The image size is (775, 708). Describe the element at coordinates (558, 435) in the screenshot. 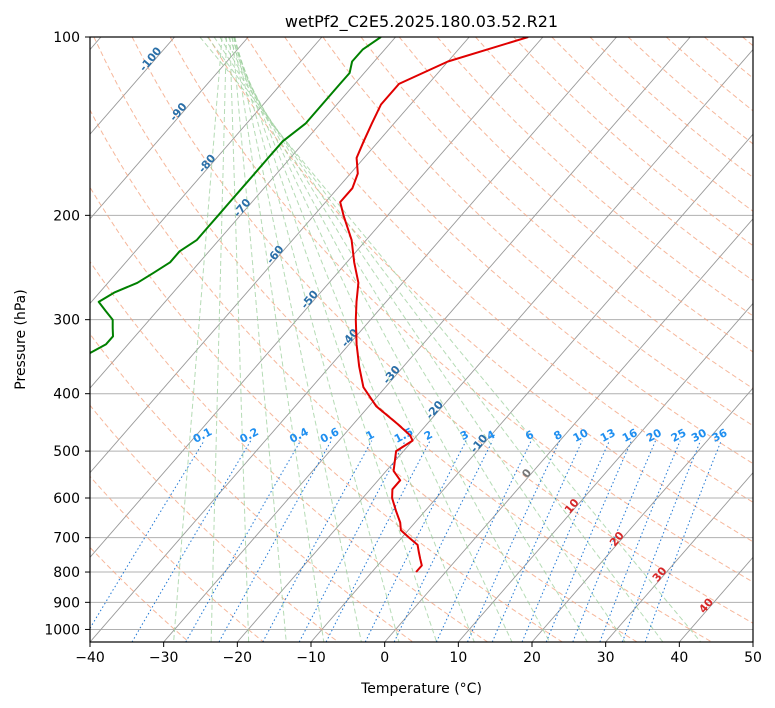

I see `mixing-ratio-label: 8` at that location.